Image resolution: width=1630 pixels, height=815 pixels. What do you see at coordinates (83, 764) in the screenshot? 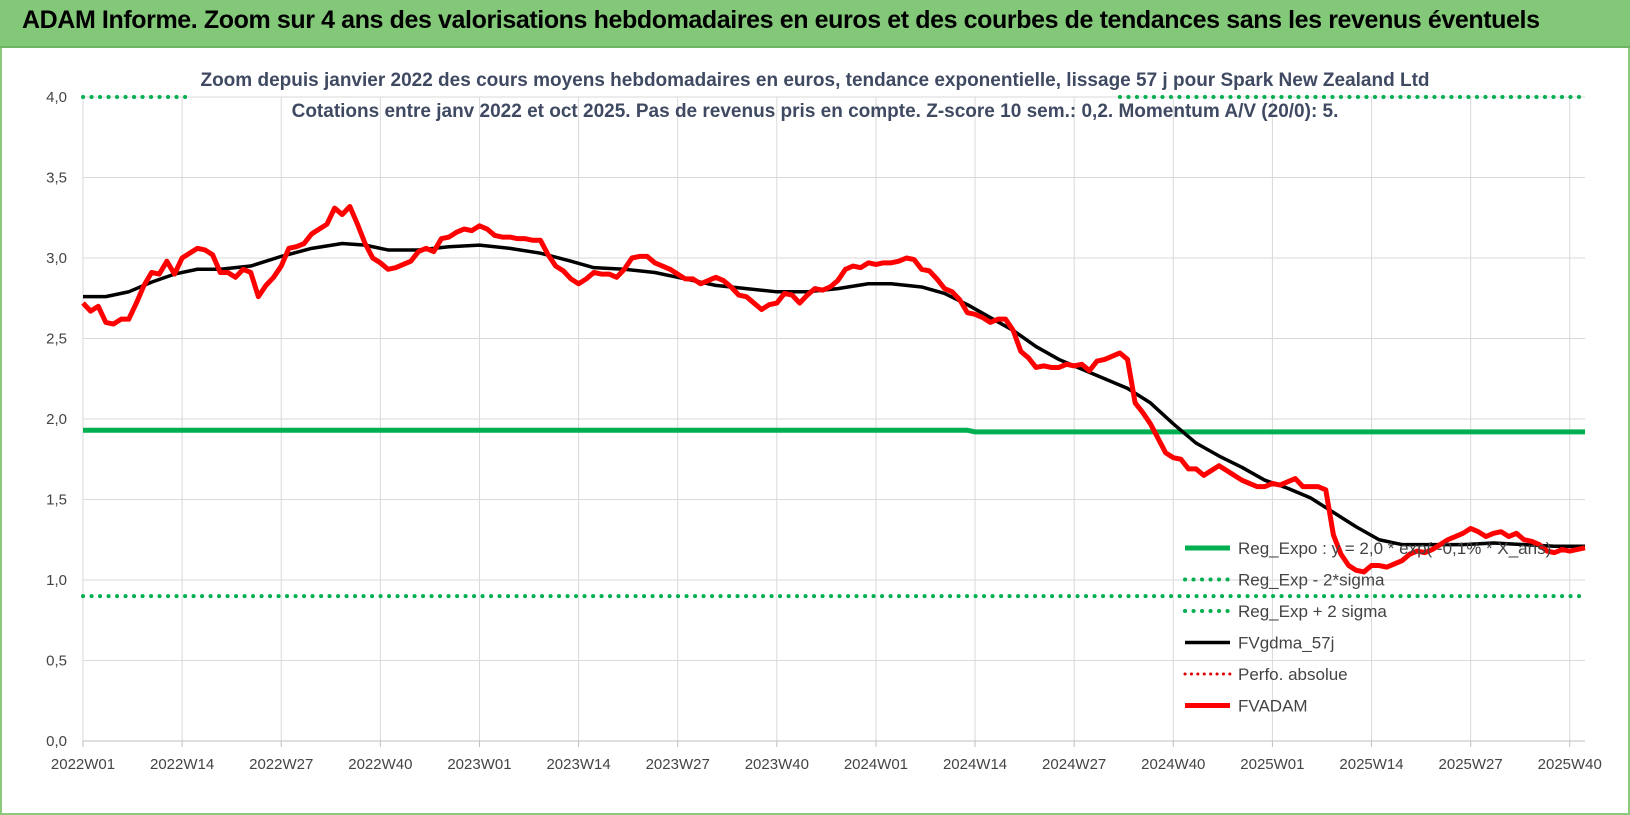
I see `x-tick-label: 2022W01` at bounding box center [83, 764].